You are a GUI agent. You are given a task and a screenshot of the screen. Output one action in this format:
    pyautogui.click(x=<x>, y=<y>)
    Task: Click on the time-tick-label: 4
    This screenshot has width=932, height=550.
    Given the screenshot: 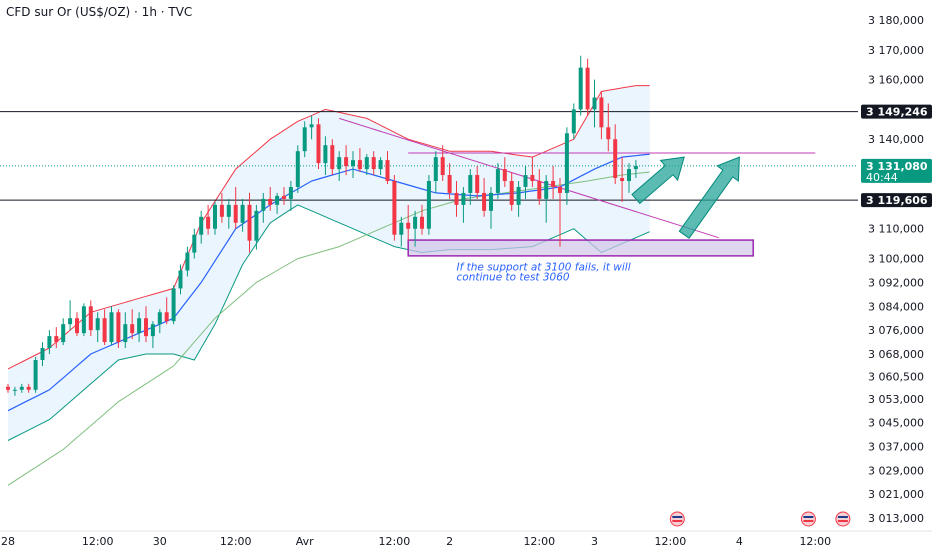 What is the action you would take?
    pyautogui.click(x=739, y=541)
    